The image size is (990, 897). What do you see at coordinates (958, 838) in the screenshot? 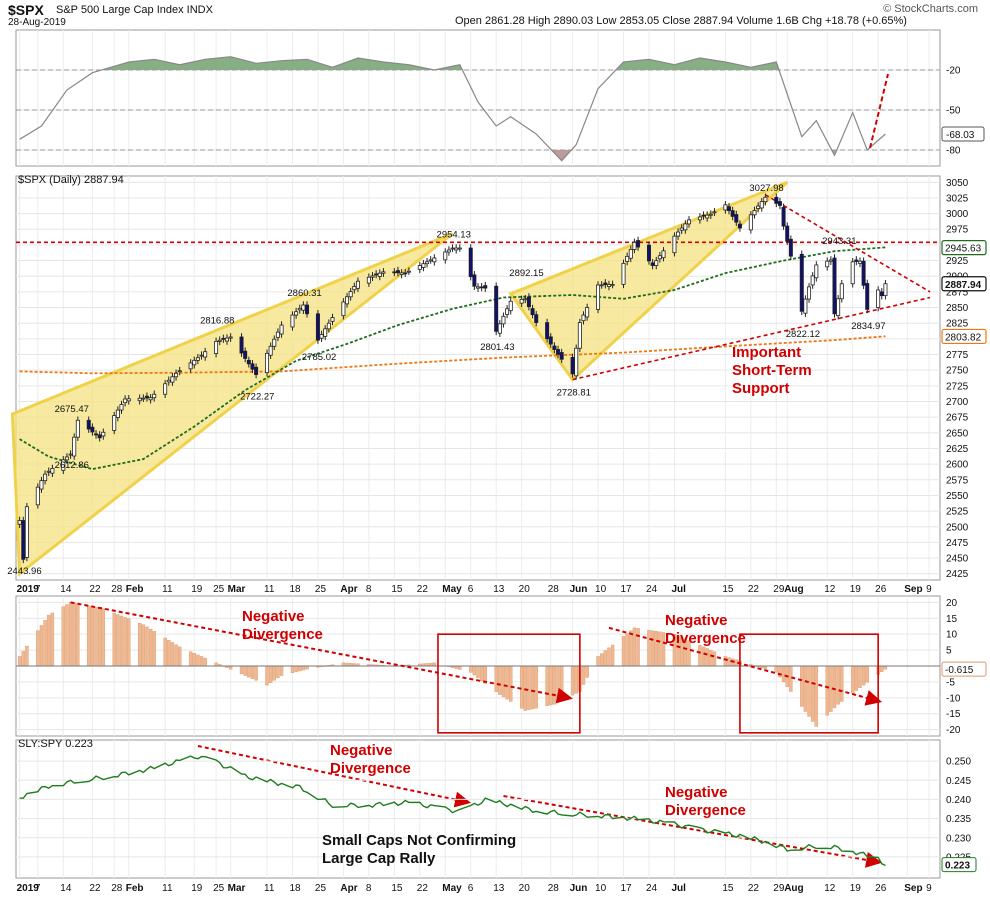
I see `ratio-y-tick-label: 0.230` at bounding box center [958, 838].